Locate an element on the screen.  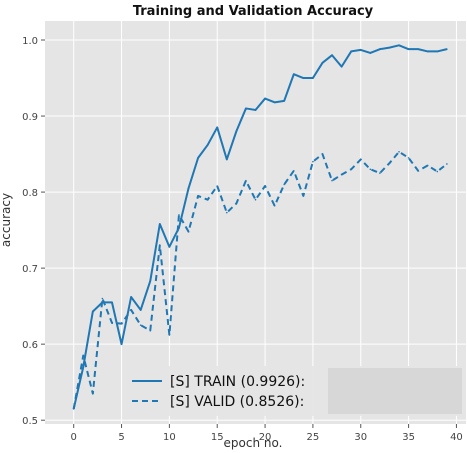
y-tick-label: 0.7 is located at coordinates (30, 269).